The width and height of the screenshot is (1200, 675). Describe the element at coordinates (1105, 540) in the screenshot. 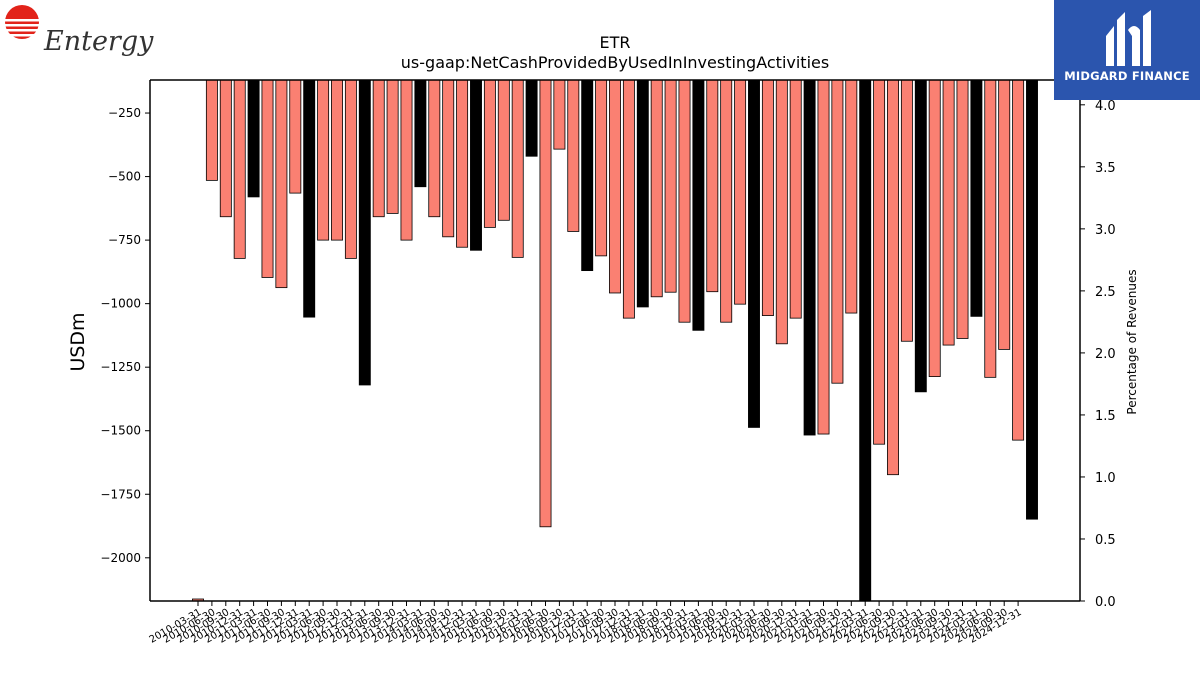

I see `y2-tick-label: 0.5` at that location.